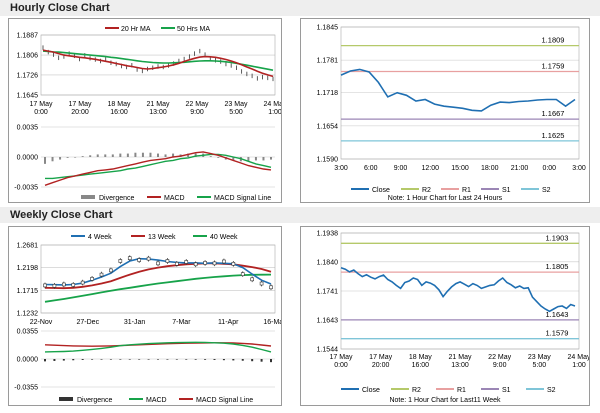 This screenshot has width=600, height=413. What do you see at coordinates (445, 400) in the screenshot?
I see `chart-note: Note: 1 Hour Chart for Last11 Week` at bounding box center [445, 400].